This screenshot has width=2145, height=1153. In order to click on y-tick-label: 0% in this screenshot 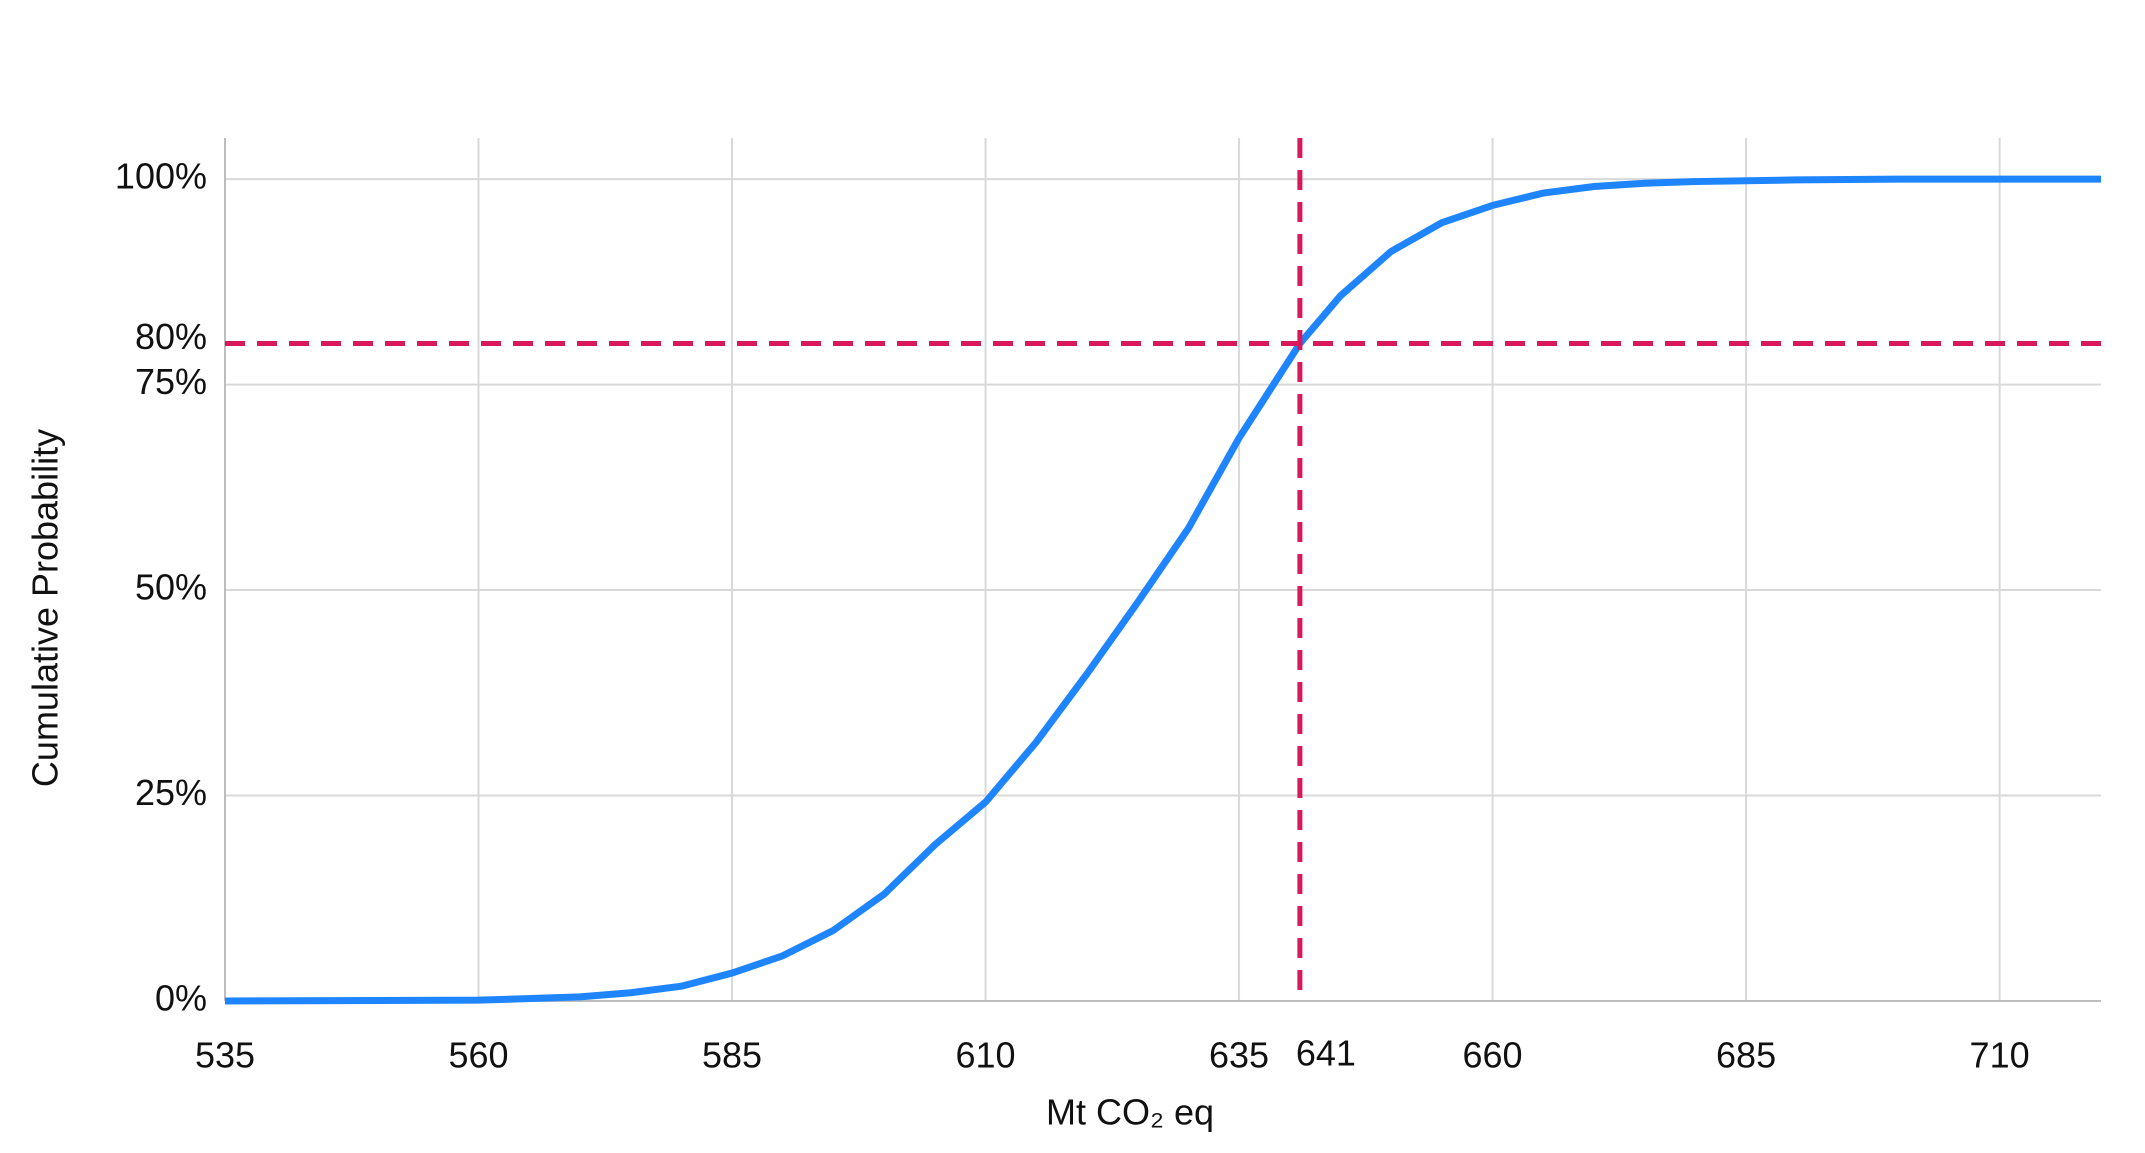, I will do `click(181, 998)`.